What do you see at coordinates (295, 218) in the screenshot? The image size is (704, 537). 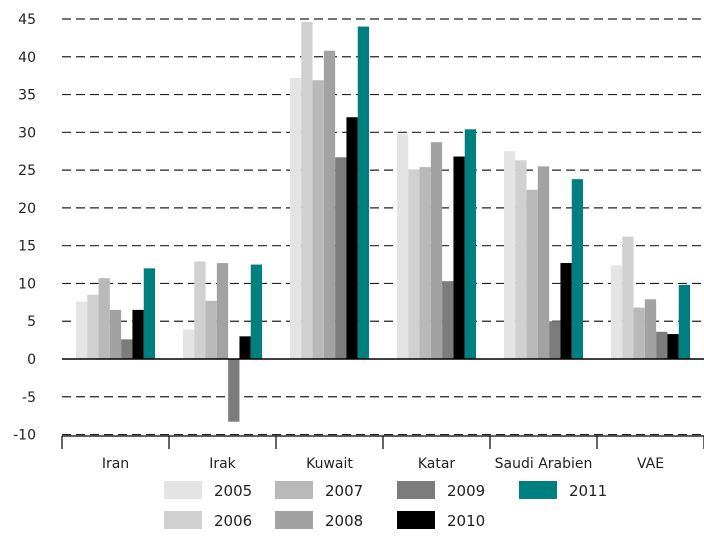 I see `bar-2005-kuwait` at bounding box center [295, 218].